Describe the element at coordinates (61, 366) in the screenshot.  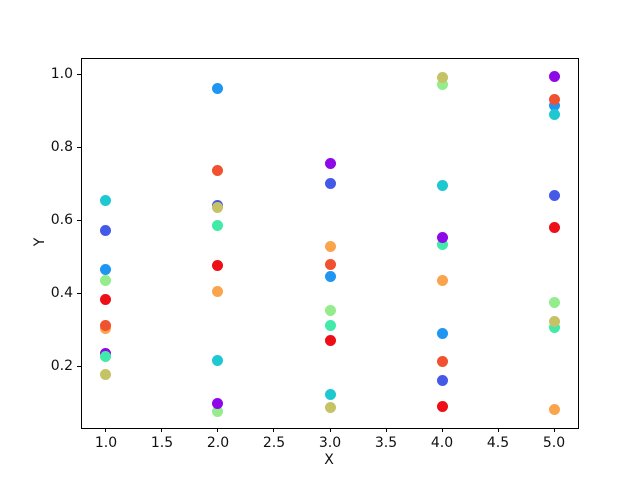
I see `y-tick-label: 0.2` at that location.